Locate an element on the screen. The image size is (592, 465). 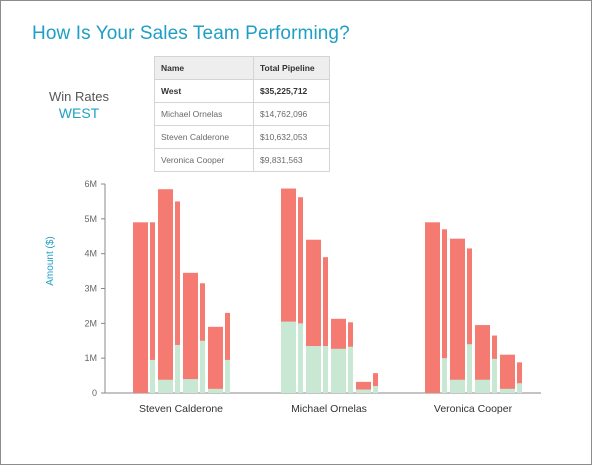
table-row: Steven Calderone $10,632,053 is located at coordinates (242, 137).